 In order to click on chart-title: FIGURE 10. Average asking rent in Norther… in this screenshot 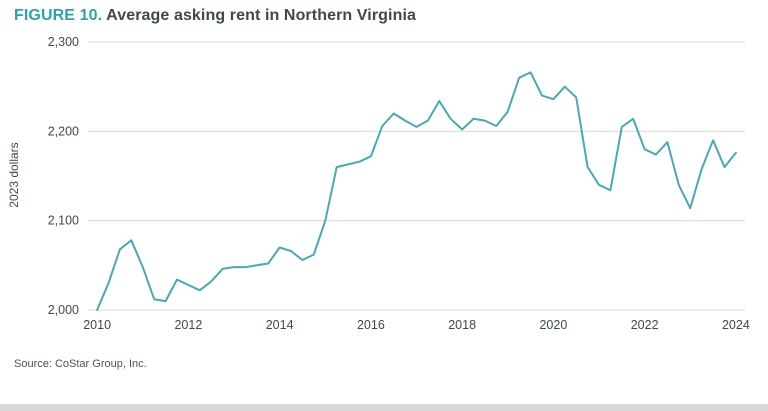, I will do `click(215, 16)`.